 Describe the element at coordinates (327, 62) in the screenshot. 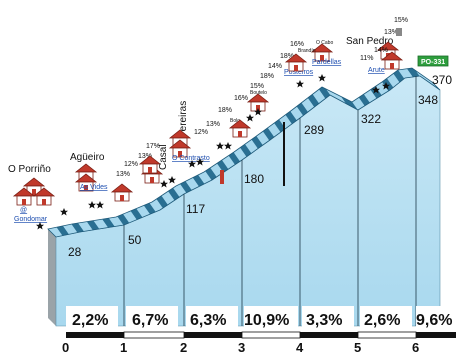

I see `place-pardellas: Pardellas` at that location.